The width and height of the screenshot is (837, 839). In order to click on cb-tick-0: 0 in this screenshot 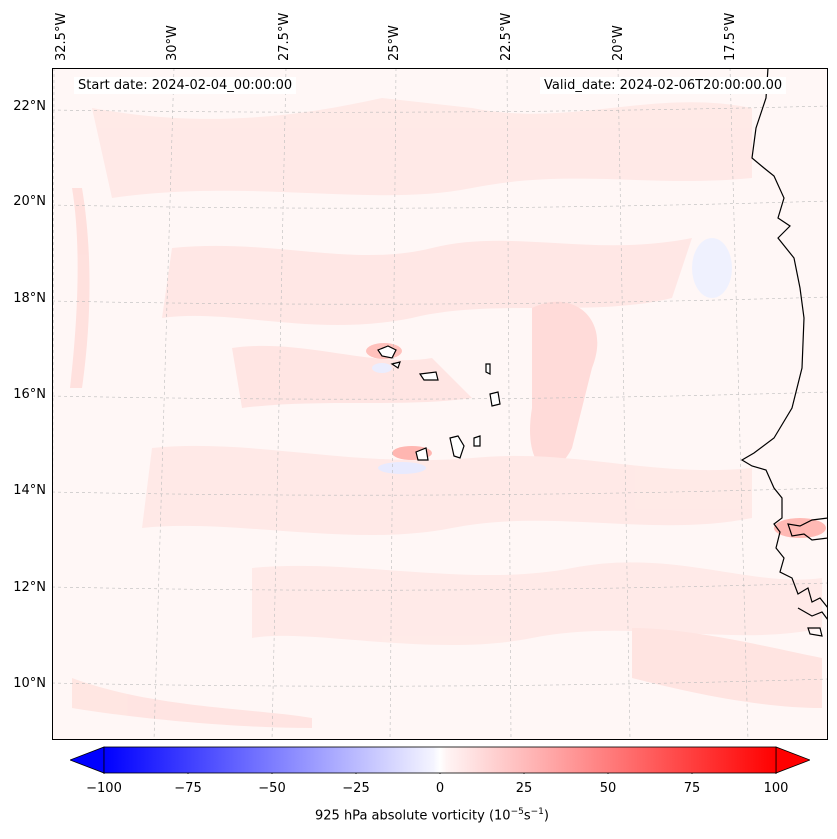, I will do `click(440, 788)`.